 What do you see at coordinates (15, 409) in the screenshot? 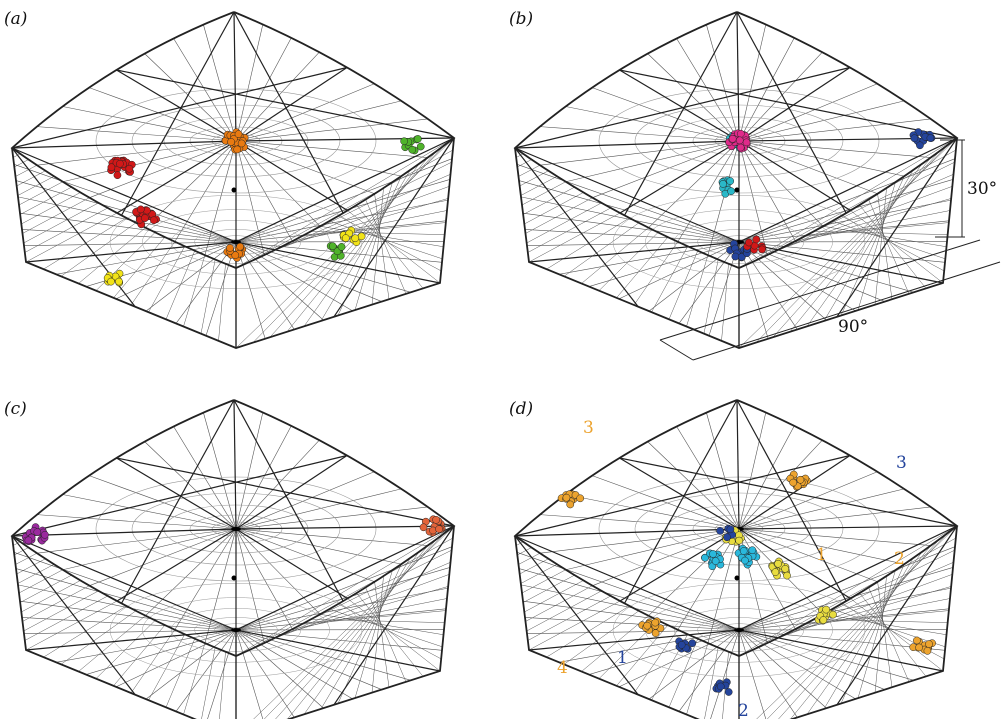
I see `panel-label-c: (c)` at bounding box center [15, 409].